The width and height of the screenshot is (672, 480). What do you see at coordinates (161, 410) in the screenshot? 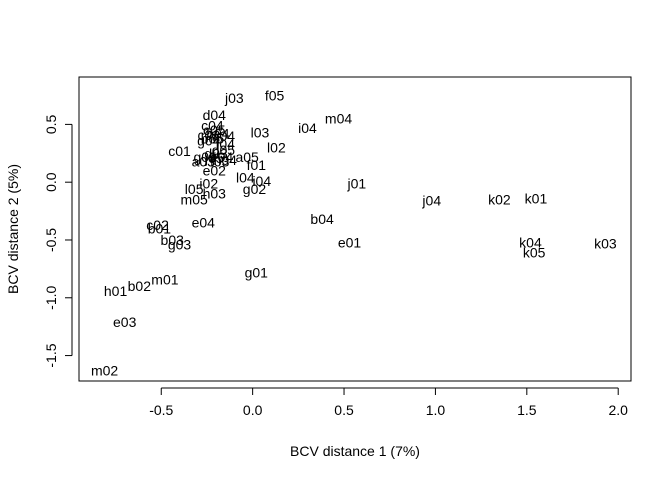
I see `x-tick-label: -0.5` at bounding box center [161, 410].